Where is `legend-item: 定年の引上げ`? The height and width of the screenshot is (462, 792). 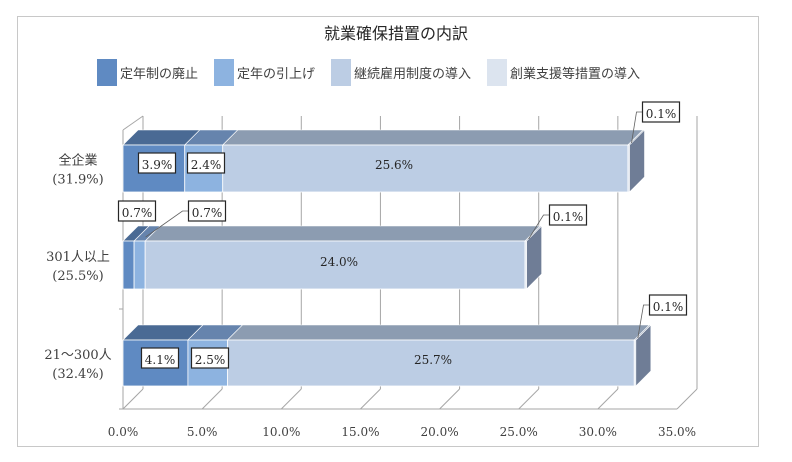
legend-item: 定年の引上げ is located at coordinates (265, 72).